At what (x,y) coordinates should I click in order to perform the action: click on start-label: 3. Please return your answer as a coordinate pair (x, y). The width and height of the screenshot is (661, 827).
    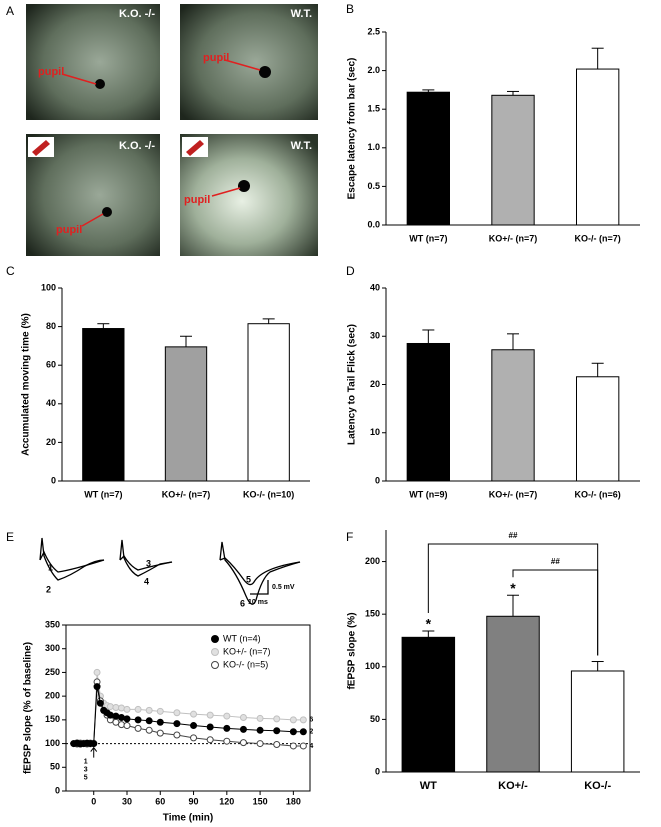
    Looking at the image, I should click on (86, 769).